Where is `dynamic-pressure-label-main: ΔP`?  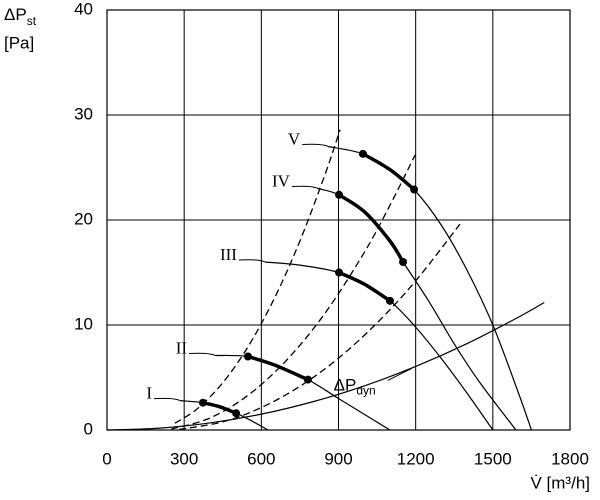 dynamic-pressure-label-main: ΔP is located at coordinates (345, 385).